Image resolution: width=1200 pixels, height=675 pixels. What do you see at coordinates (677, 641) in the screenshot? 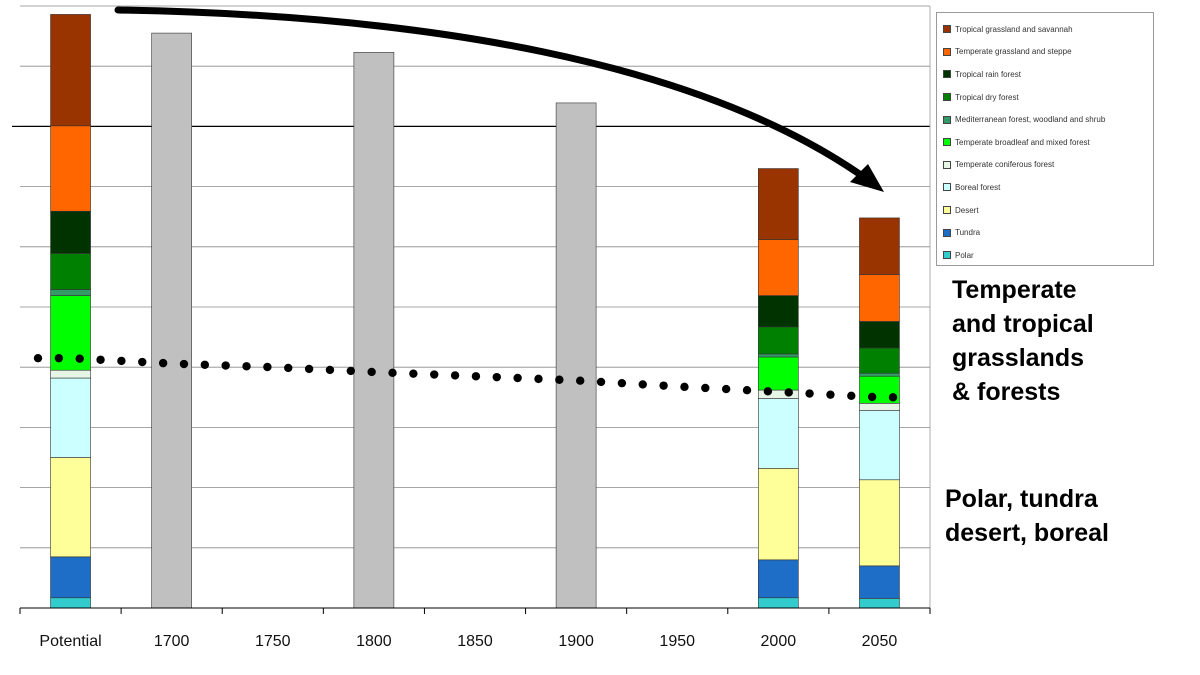
I see `x-tick-label: 1950` at bounding box center [677, 641].